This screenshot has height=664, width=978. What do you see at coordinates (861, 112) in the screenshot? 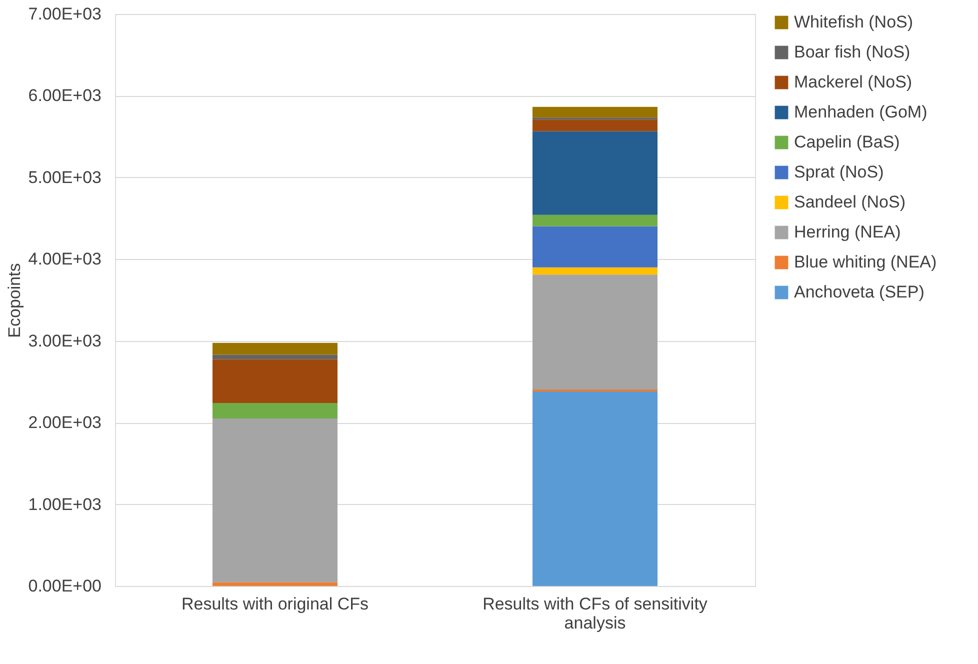
I see `legend-label: Menhaden (GoM)` at bounding box center [861, 112].